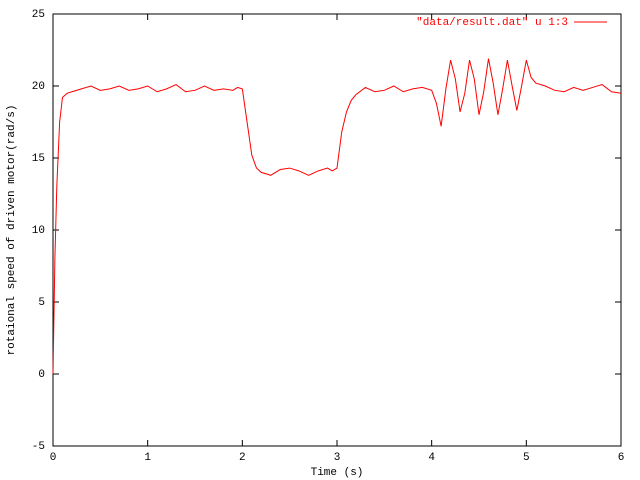 Image resolution: width=640 pixels, height=480 pixels. What do you see at coordinates (492, 23) in the screenshot?
I see `legend-label: "data/result.dat" u 1:3` at bounding box center [492, 23].